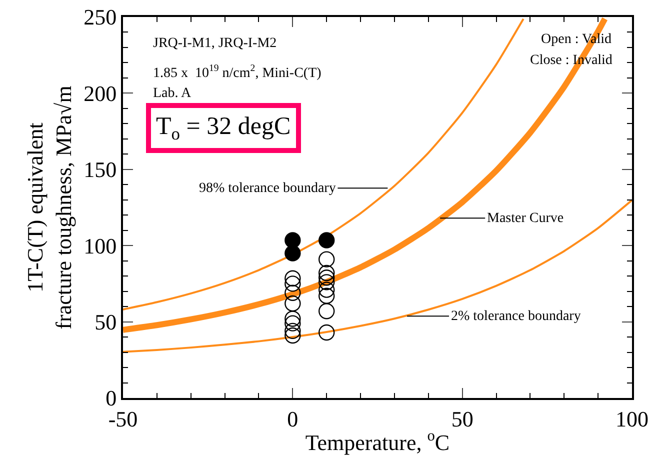 The image size is (653, 468). What do you see at coordinates (215, 43) in the screenshot?
I see `annotation: JRQ-I-M1, JRQ-I-M2` at bounding box center [215, 43].